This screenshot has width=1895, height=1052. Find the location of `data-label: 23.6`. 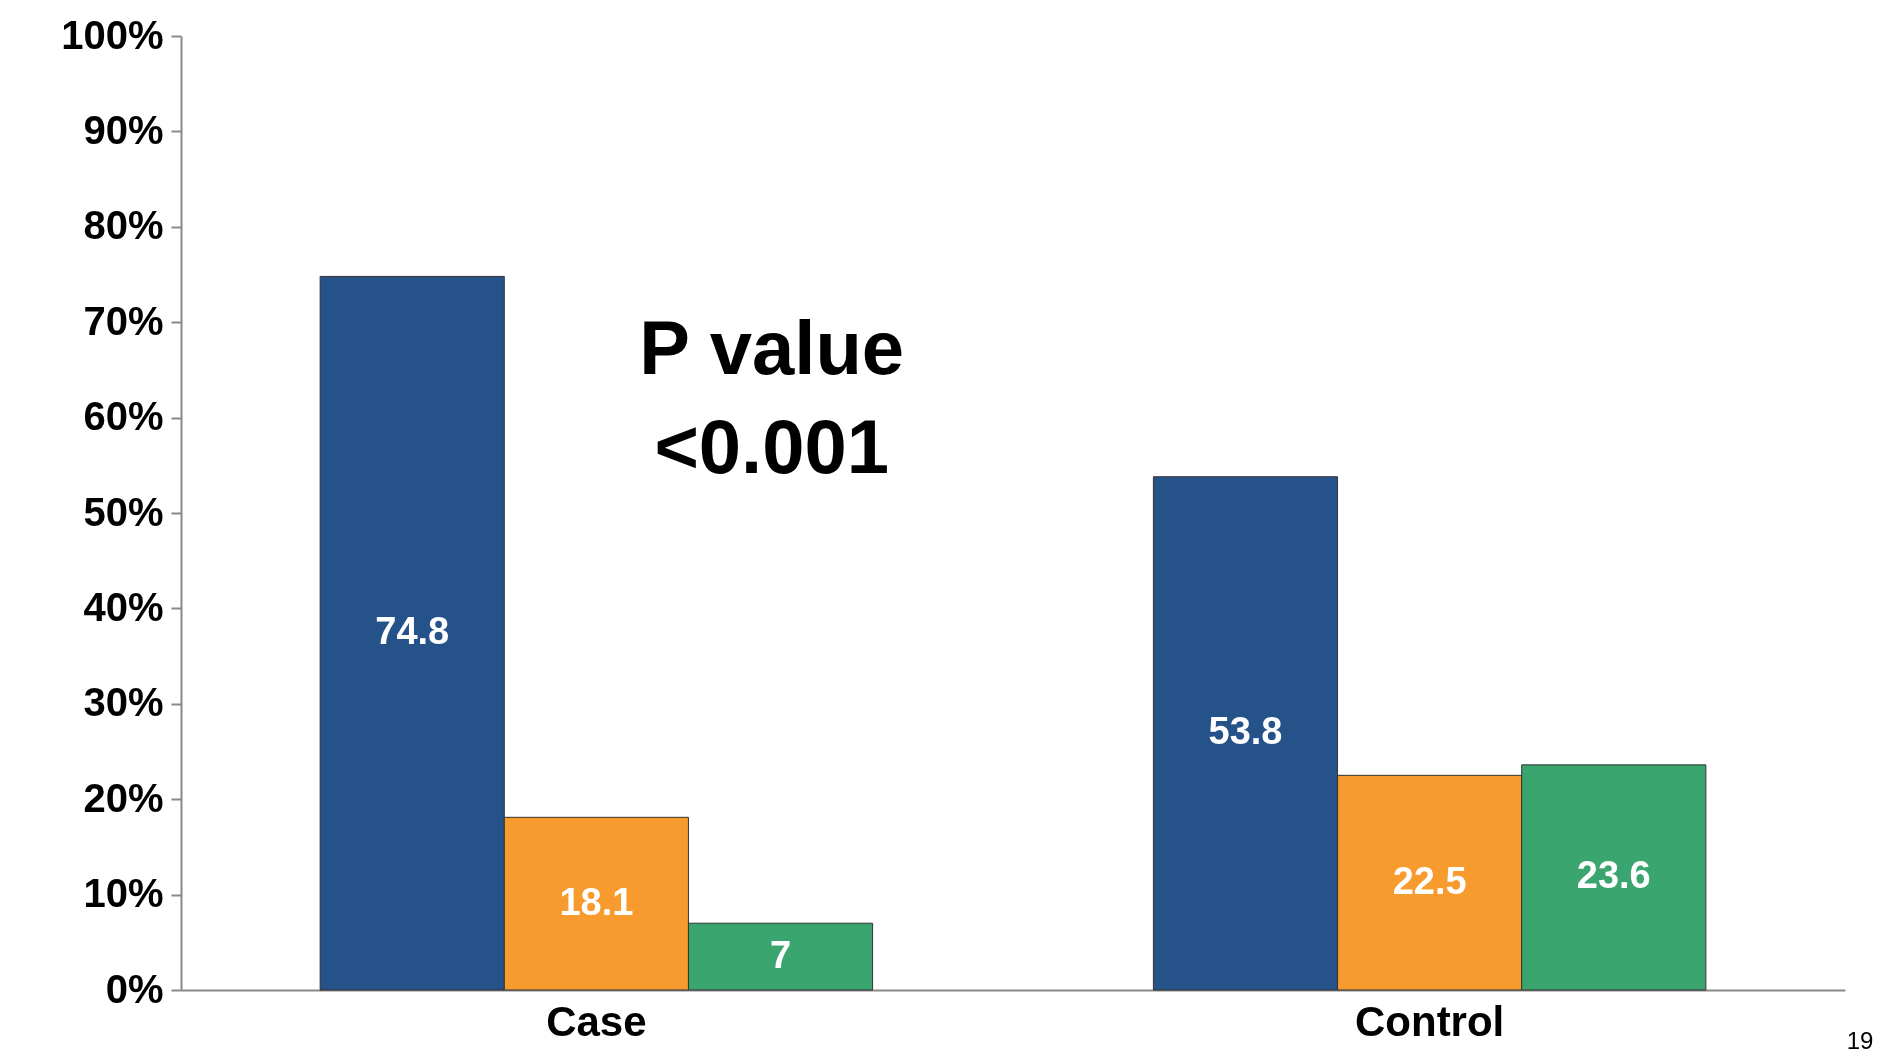

data-label: 23.6 is located at coordinates (1613, 875).